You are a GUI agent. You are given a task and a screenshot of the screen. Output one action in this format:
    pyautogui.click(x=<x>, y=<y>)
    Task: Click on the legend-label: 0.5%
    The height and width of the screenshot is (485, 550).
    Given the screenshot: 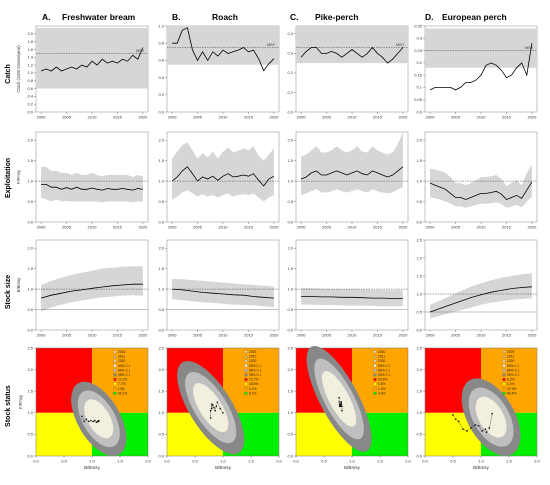 What is the action you would take?
    pyautogui.click(x=382, y=384)
    